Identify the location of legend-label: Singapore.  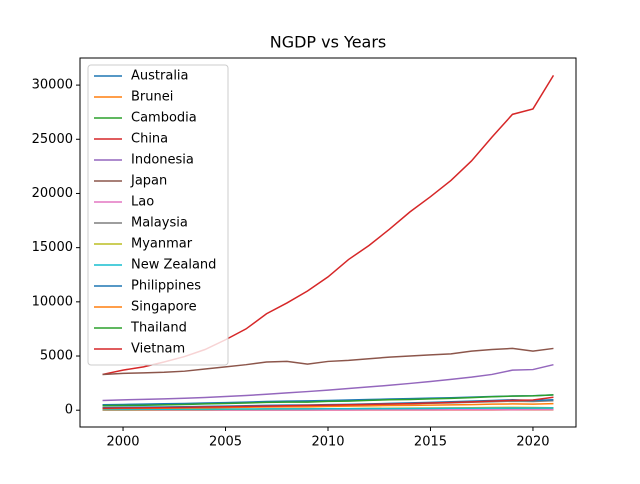
(164, 307).